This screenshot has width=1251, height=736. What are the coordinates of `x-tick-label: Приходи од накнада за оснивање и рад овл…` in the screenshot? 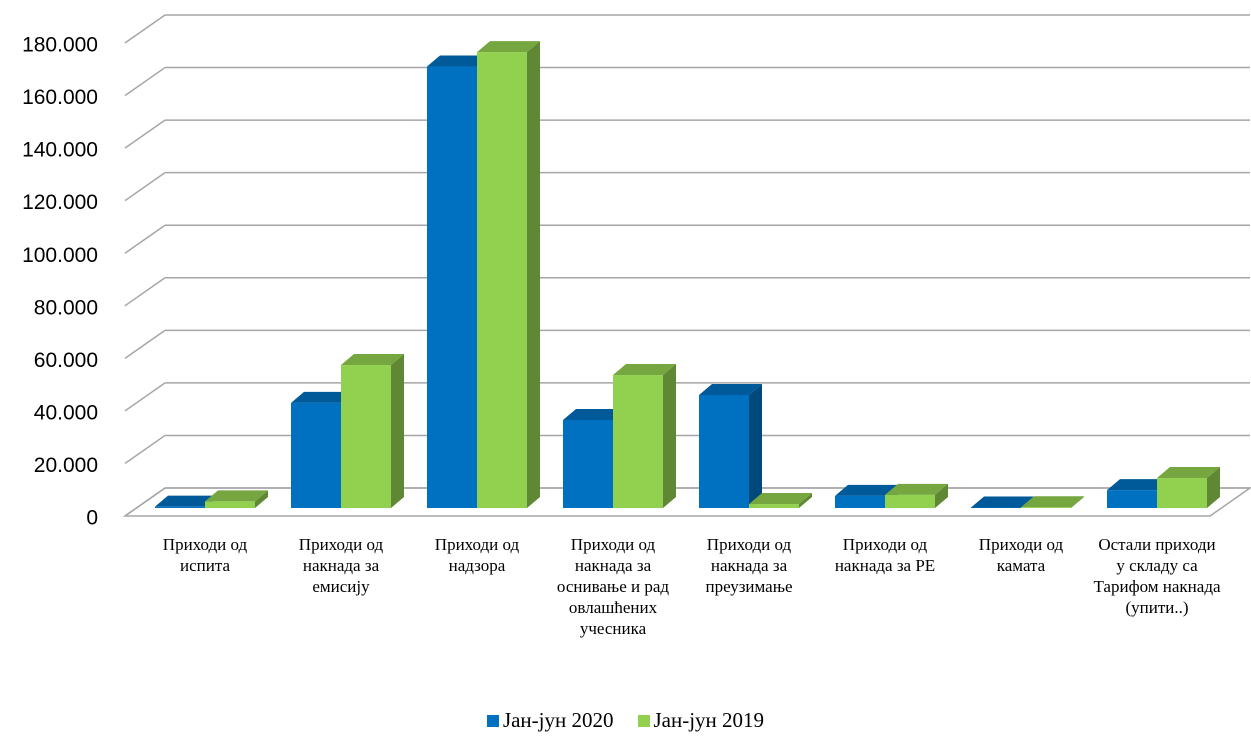 It's located at (613, 586).